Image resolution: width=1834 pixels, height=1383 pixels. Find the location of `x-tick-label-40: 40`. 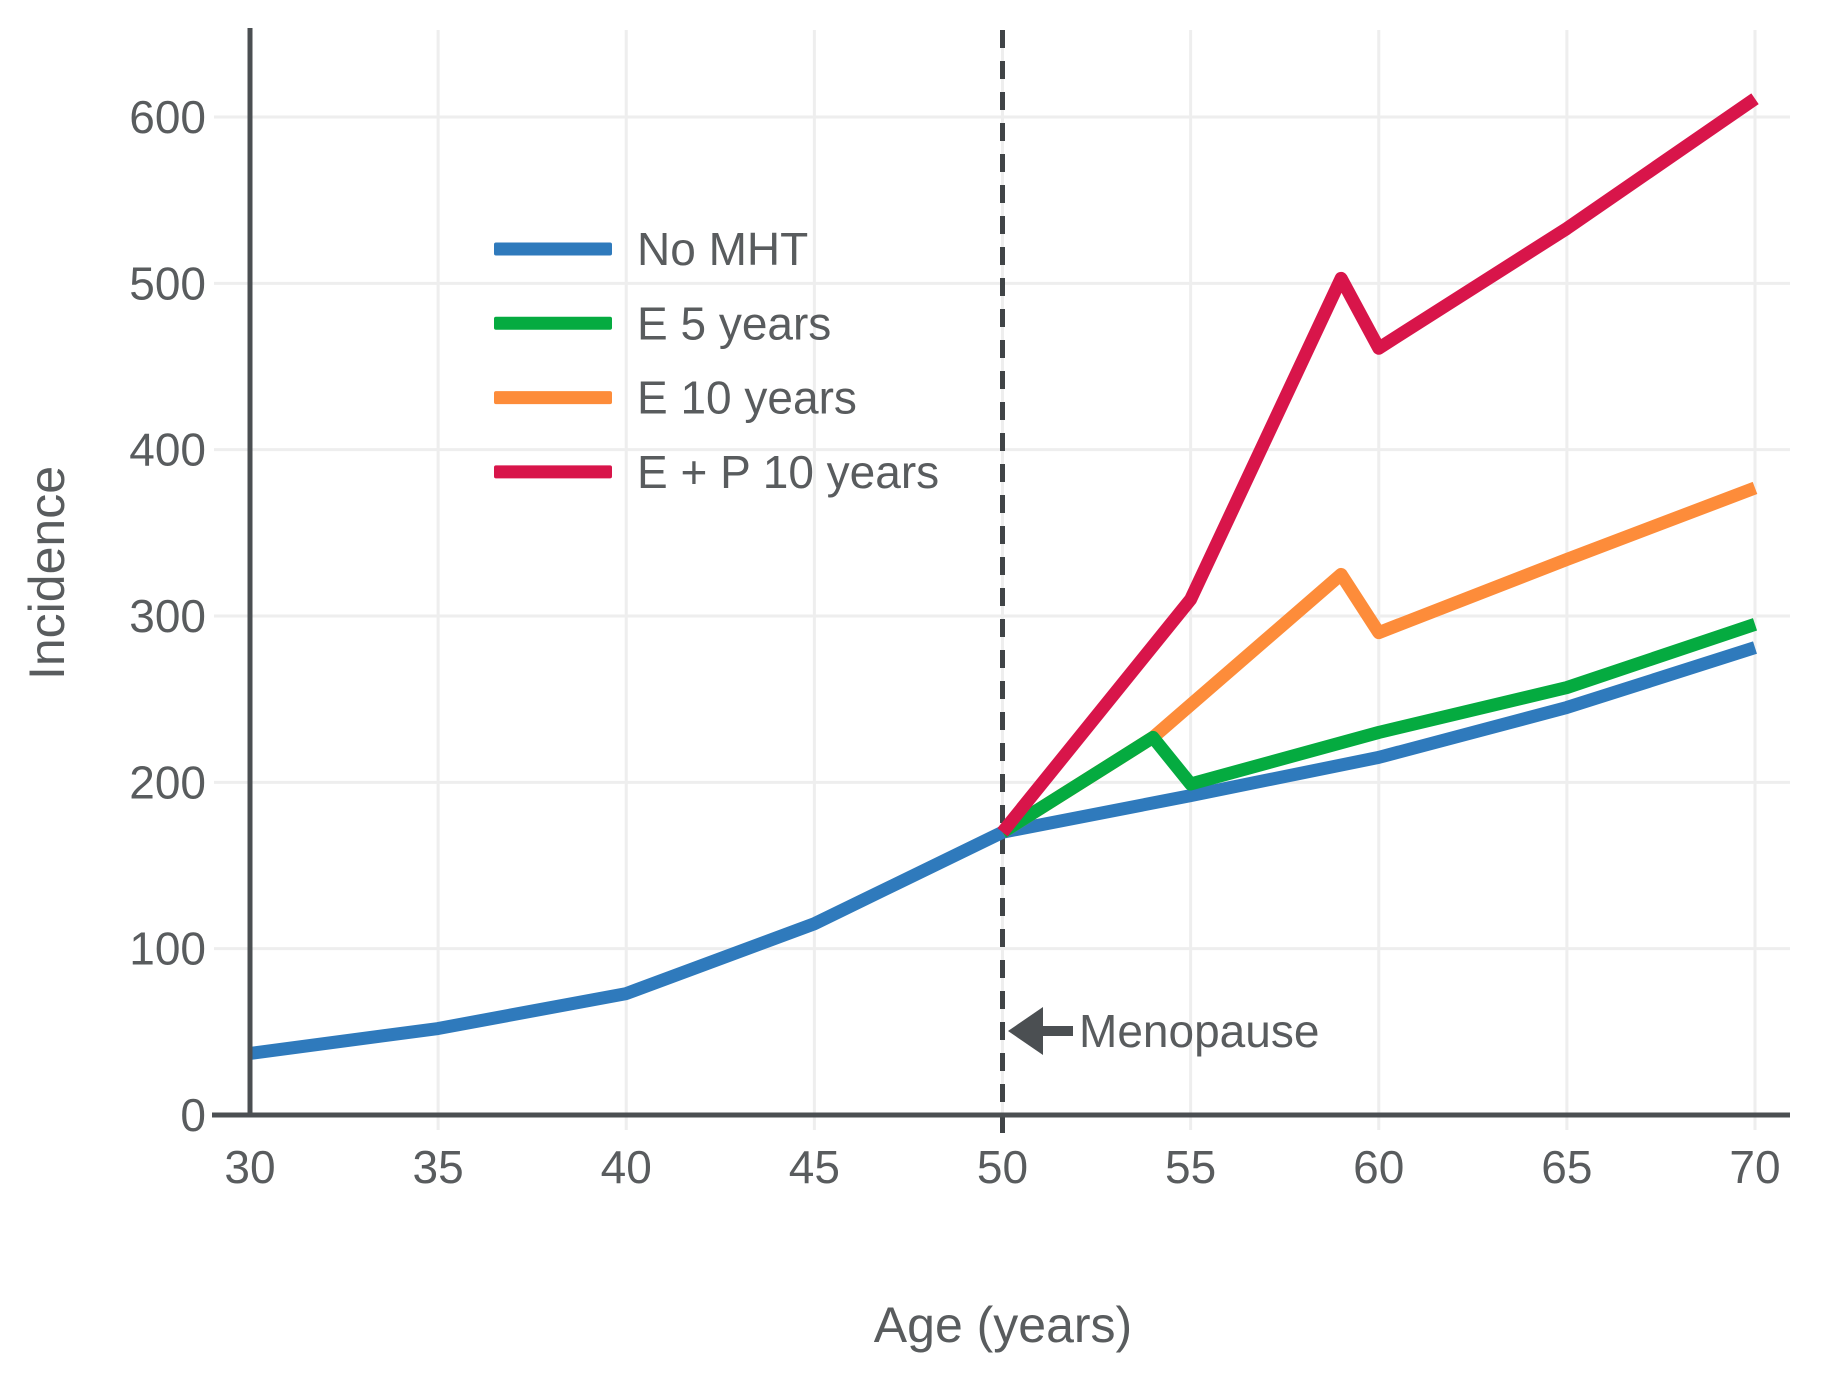

x-tick-label-40: 40 is located at coordinates (626, 1167).